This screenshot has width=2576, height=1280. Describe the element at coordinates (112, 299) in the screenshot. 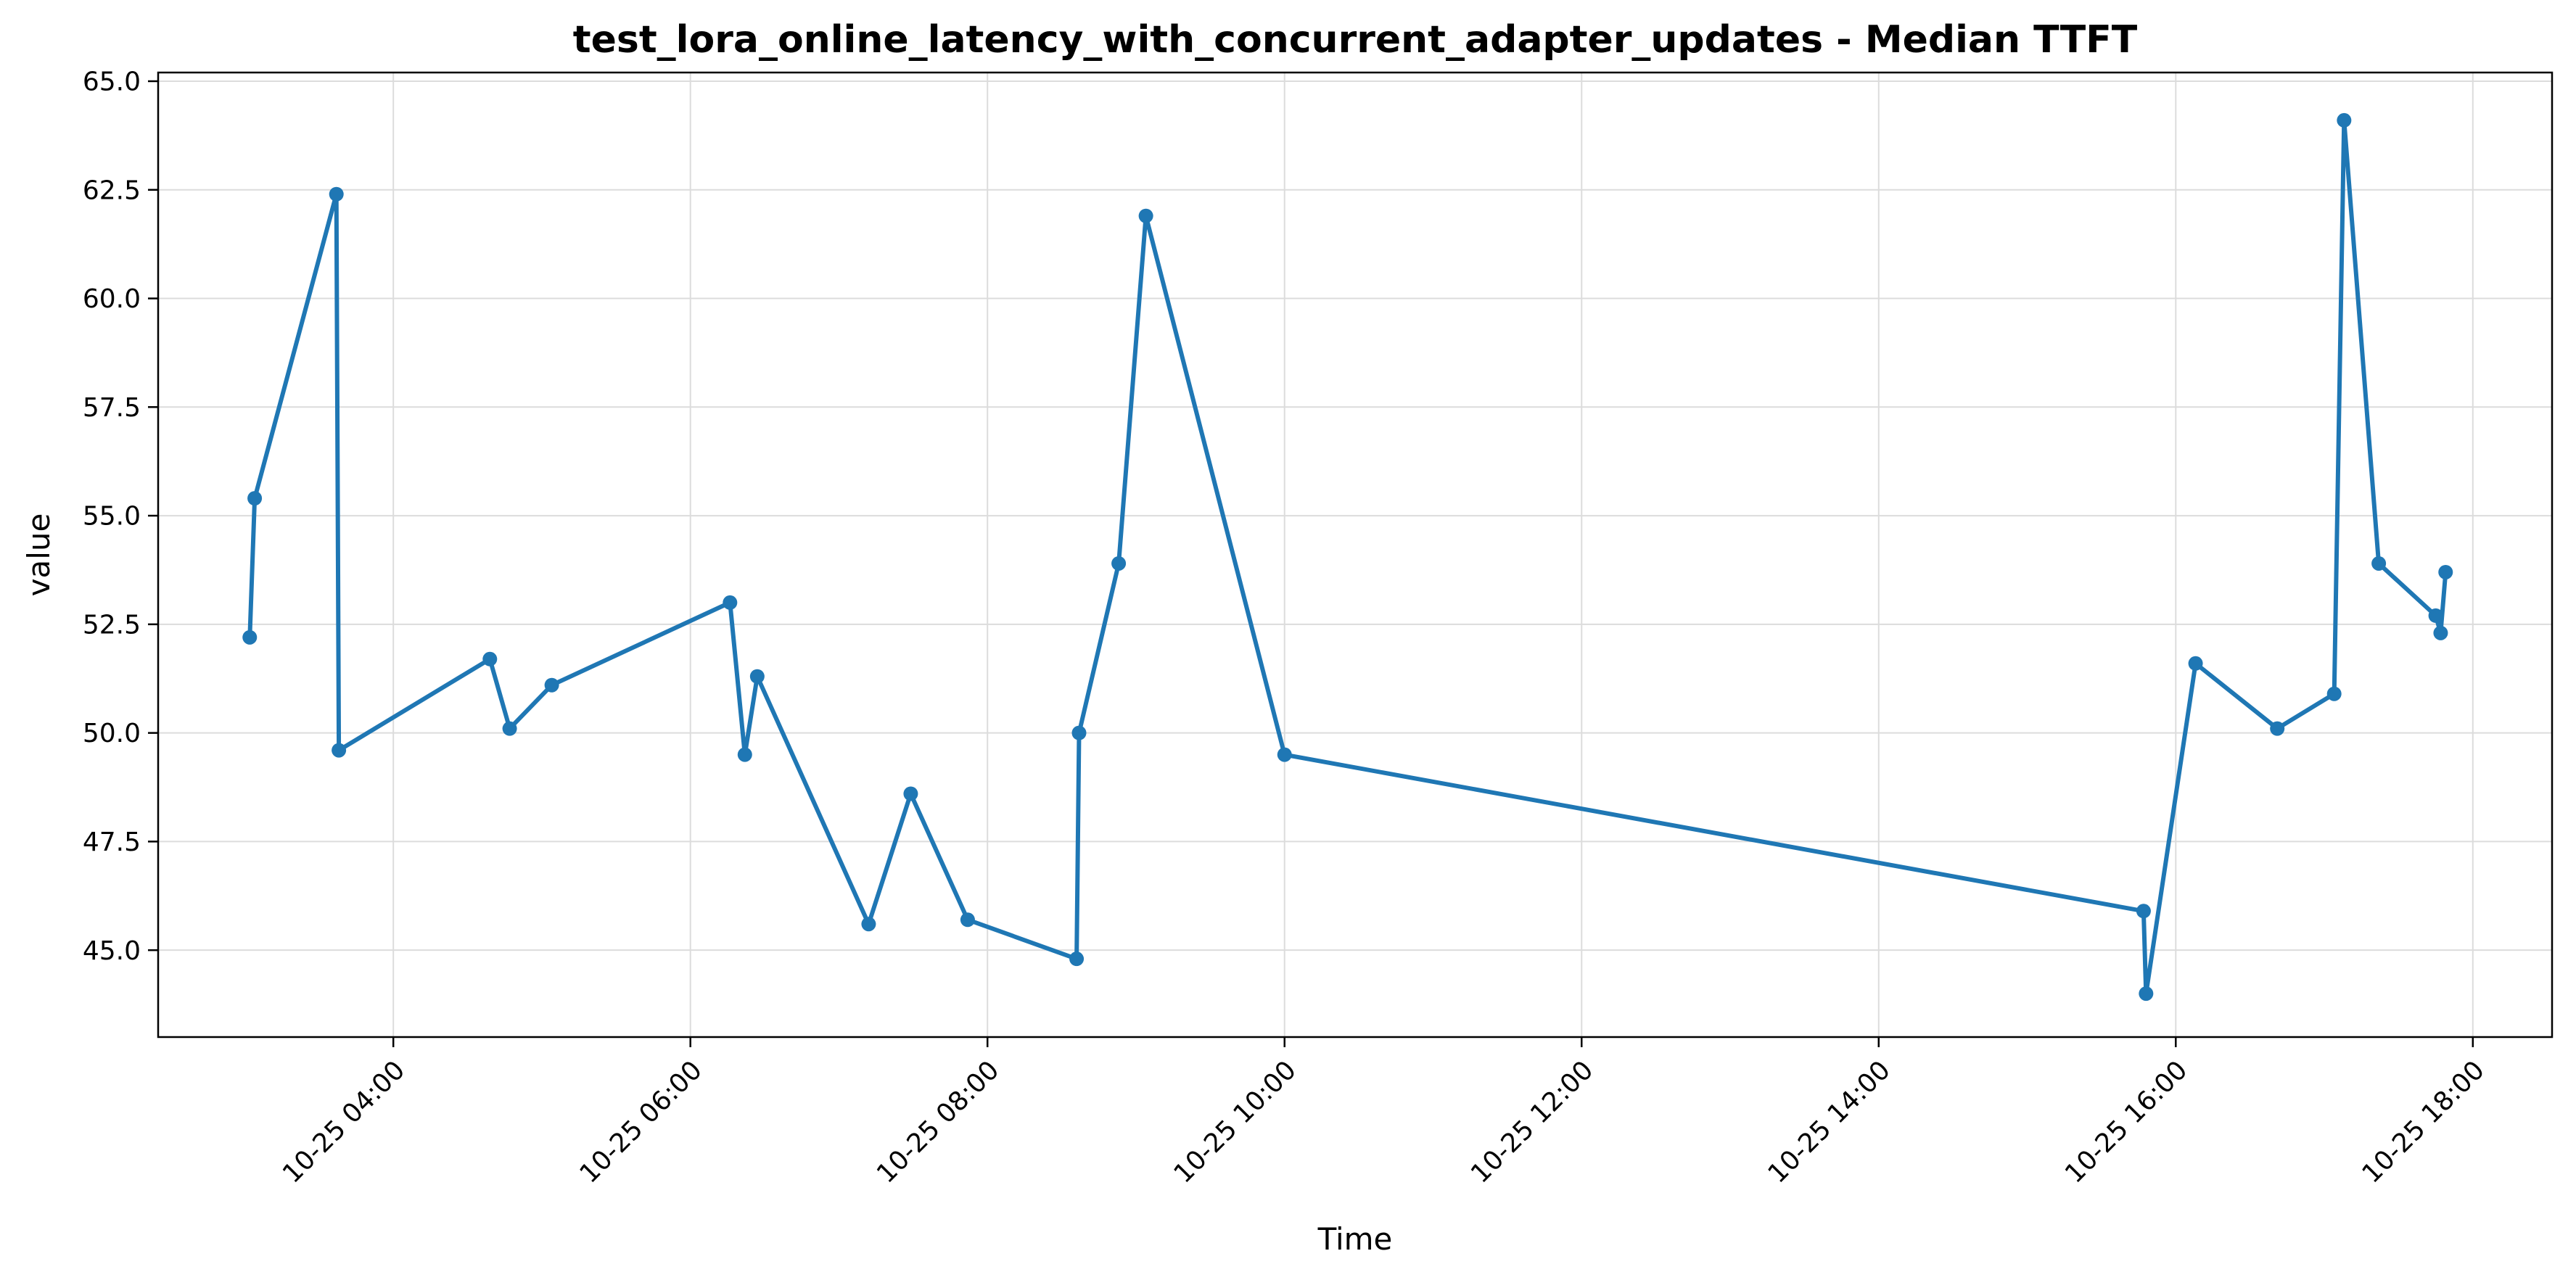

I see `y-tick-label: 60.0` at that location.